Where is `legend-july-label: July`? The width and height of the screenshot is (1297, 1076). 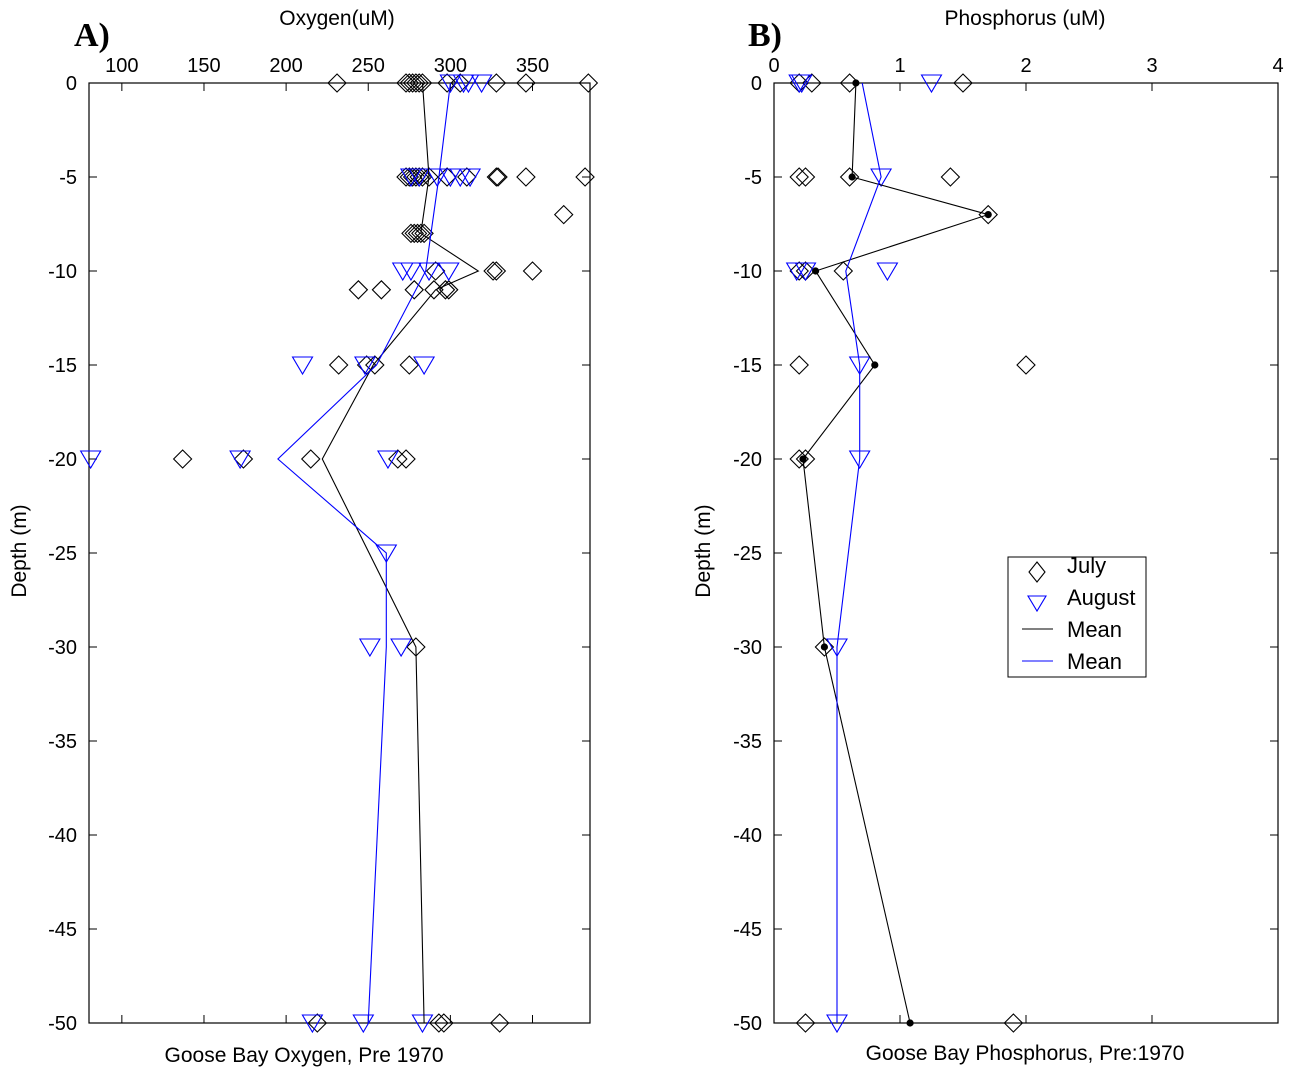 legend-july-label: July is located at coordinates (1086, 565).